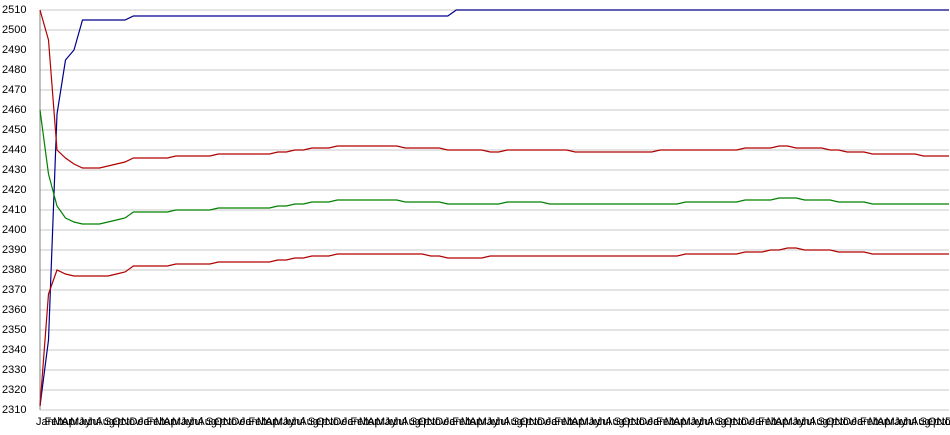 The image size is (950, 435). What do you see at coordinates (14, 390) in the screenshot?
I see `y-tick-label: 2320` at bounding box center [14, 390].